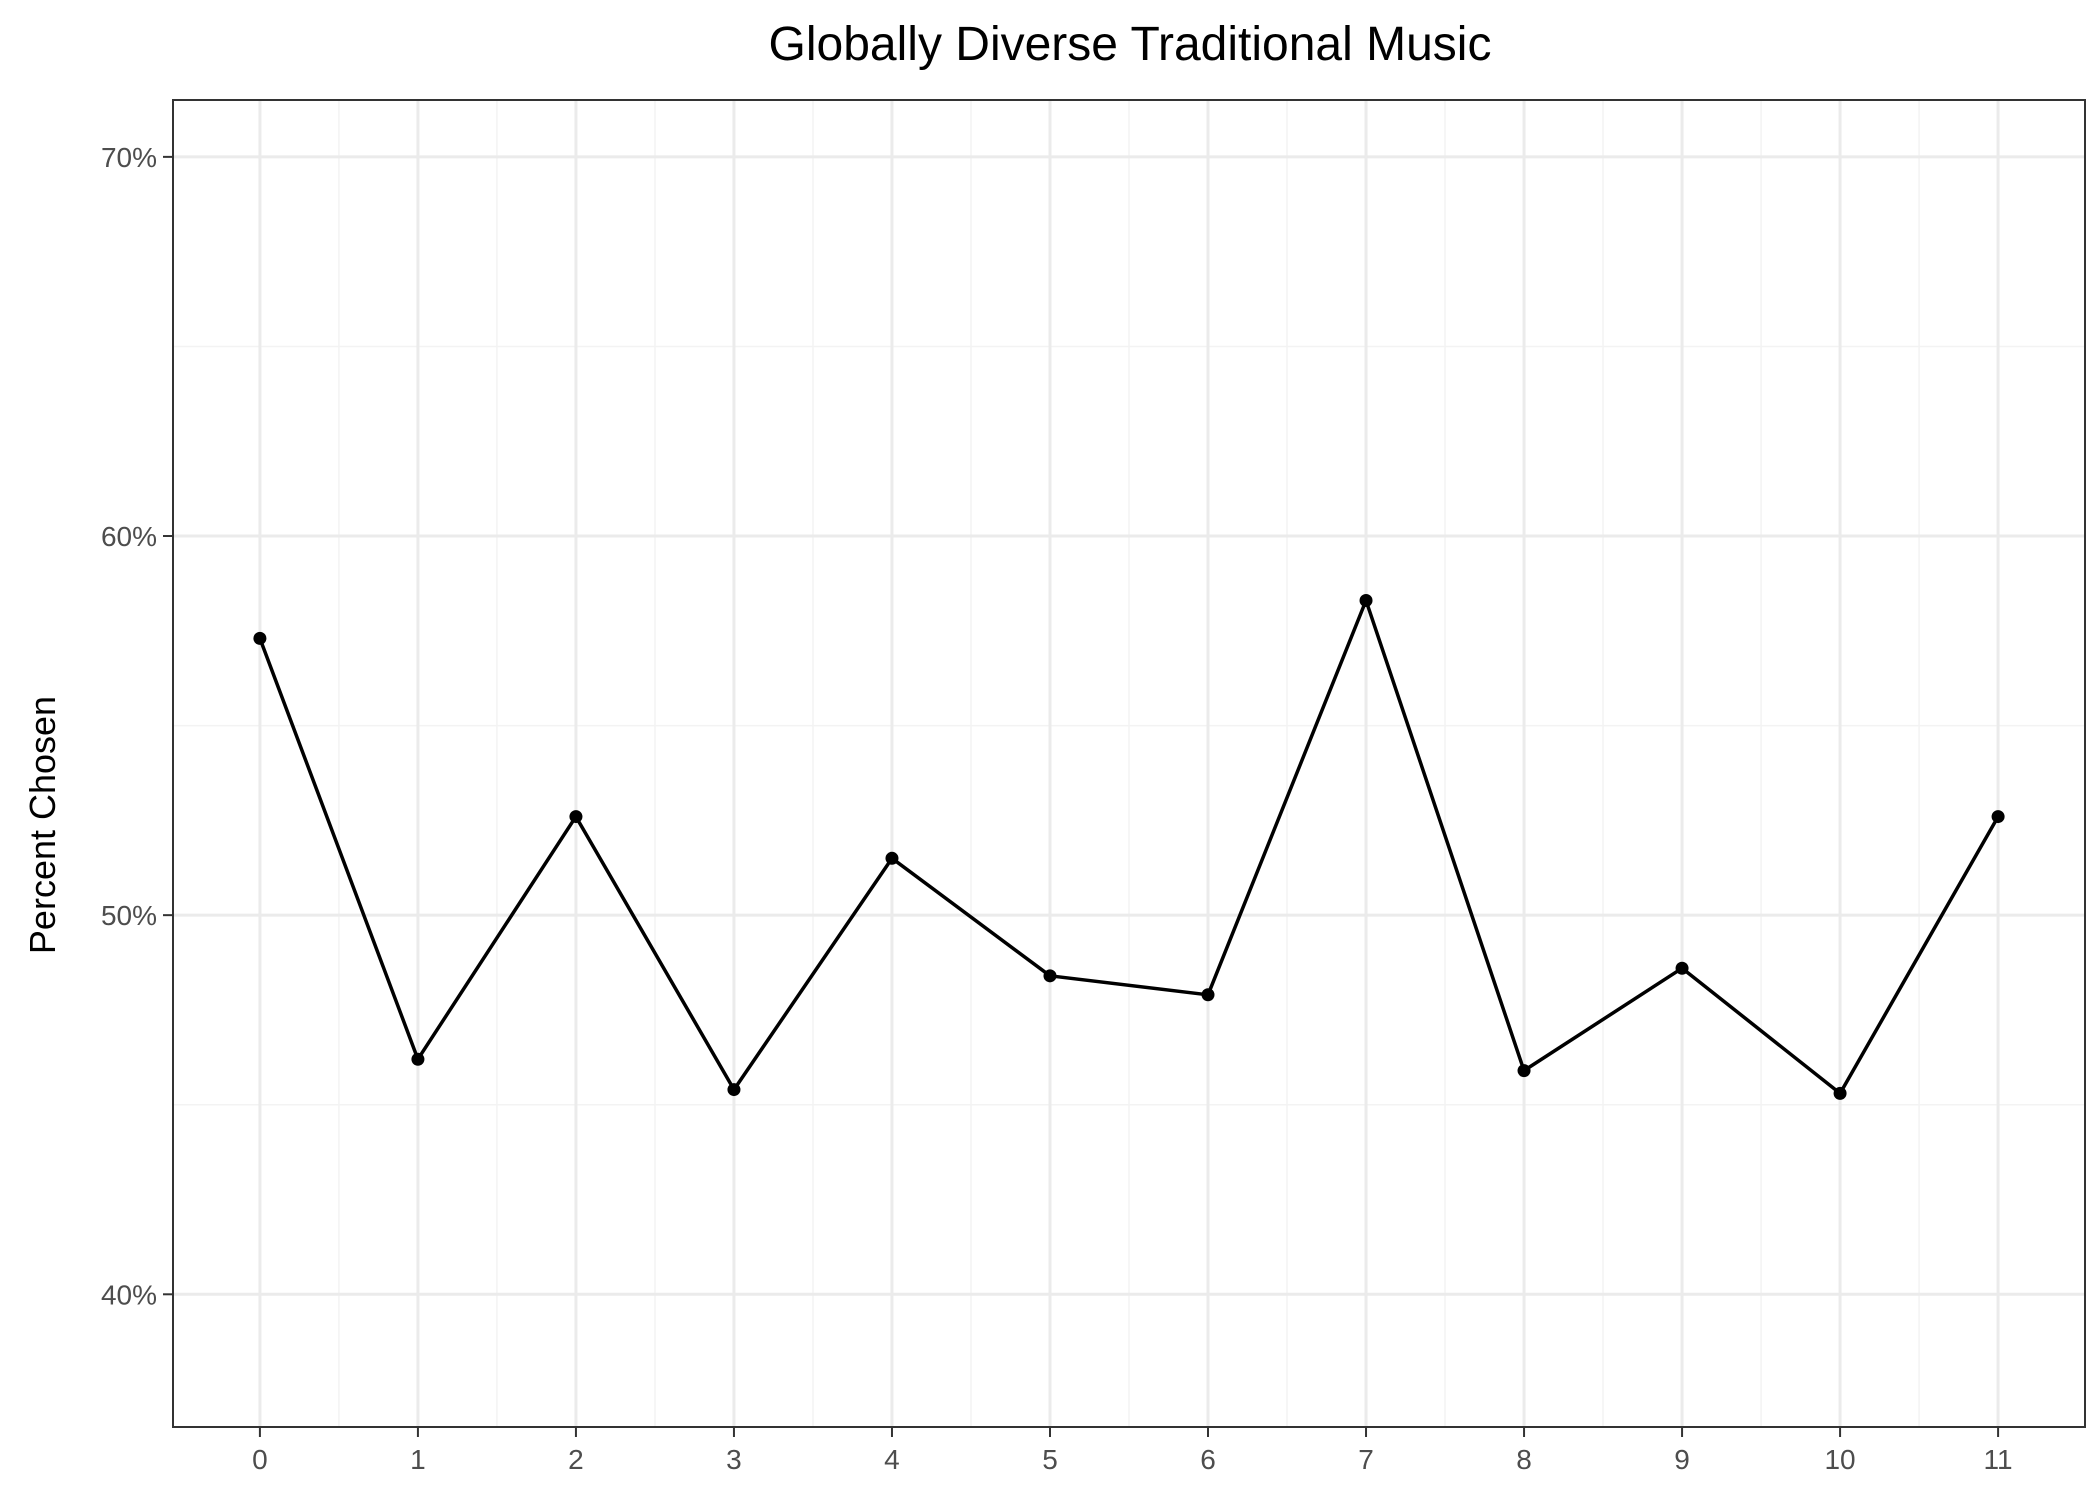  What do you see at coordinates (1130, 44) in the screenshot?
I see `chart-title: Globally Diverse Traditional Music` at bounding box center [1130, 44].